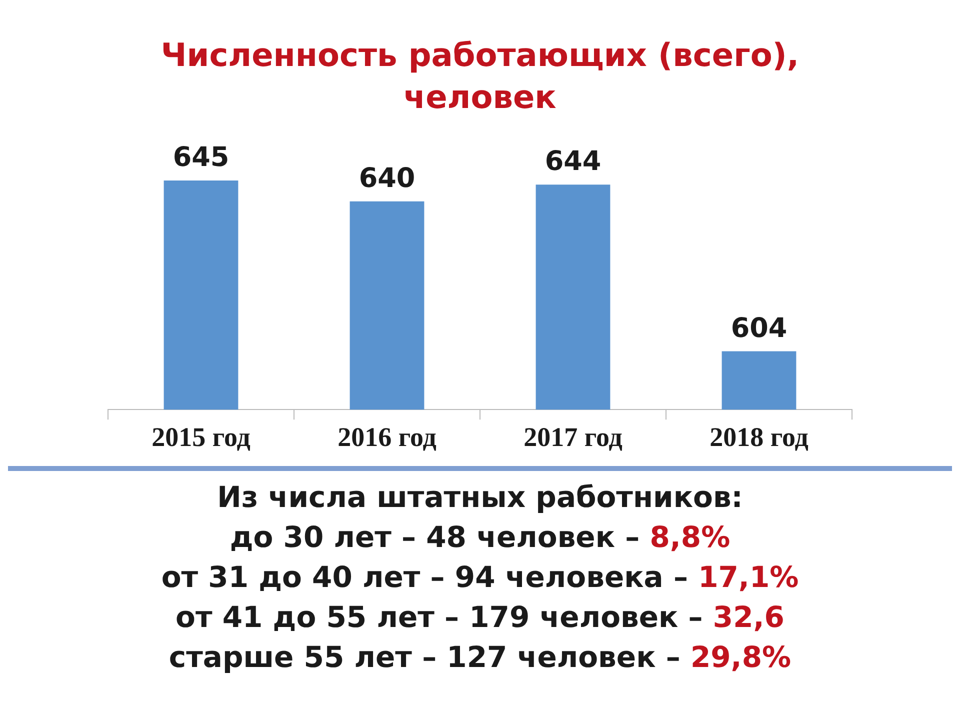 The height and width of the screenshot is (720, 960). I want to click on x-tick-label: 2018 год, so click(759, 437).